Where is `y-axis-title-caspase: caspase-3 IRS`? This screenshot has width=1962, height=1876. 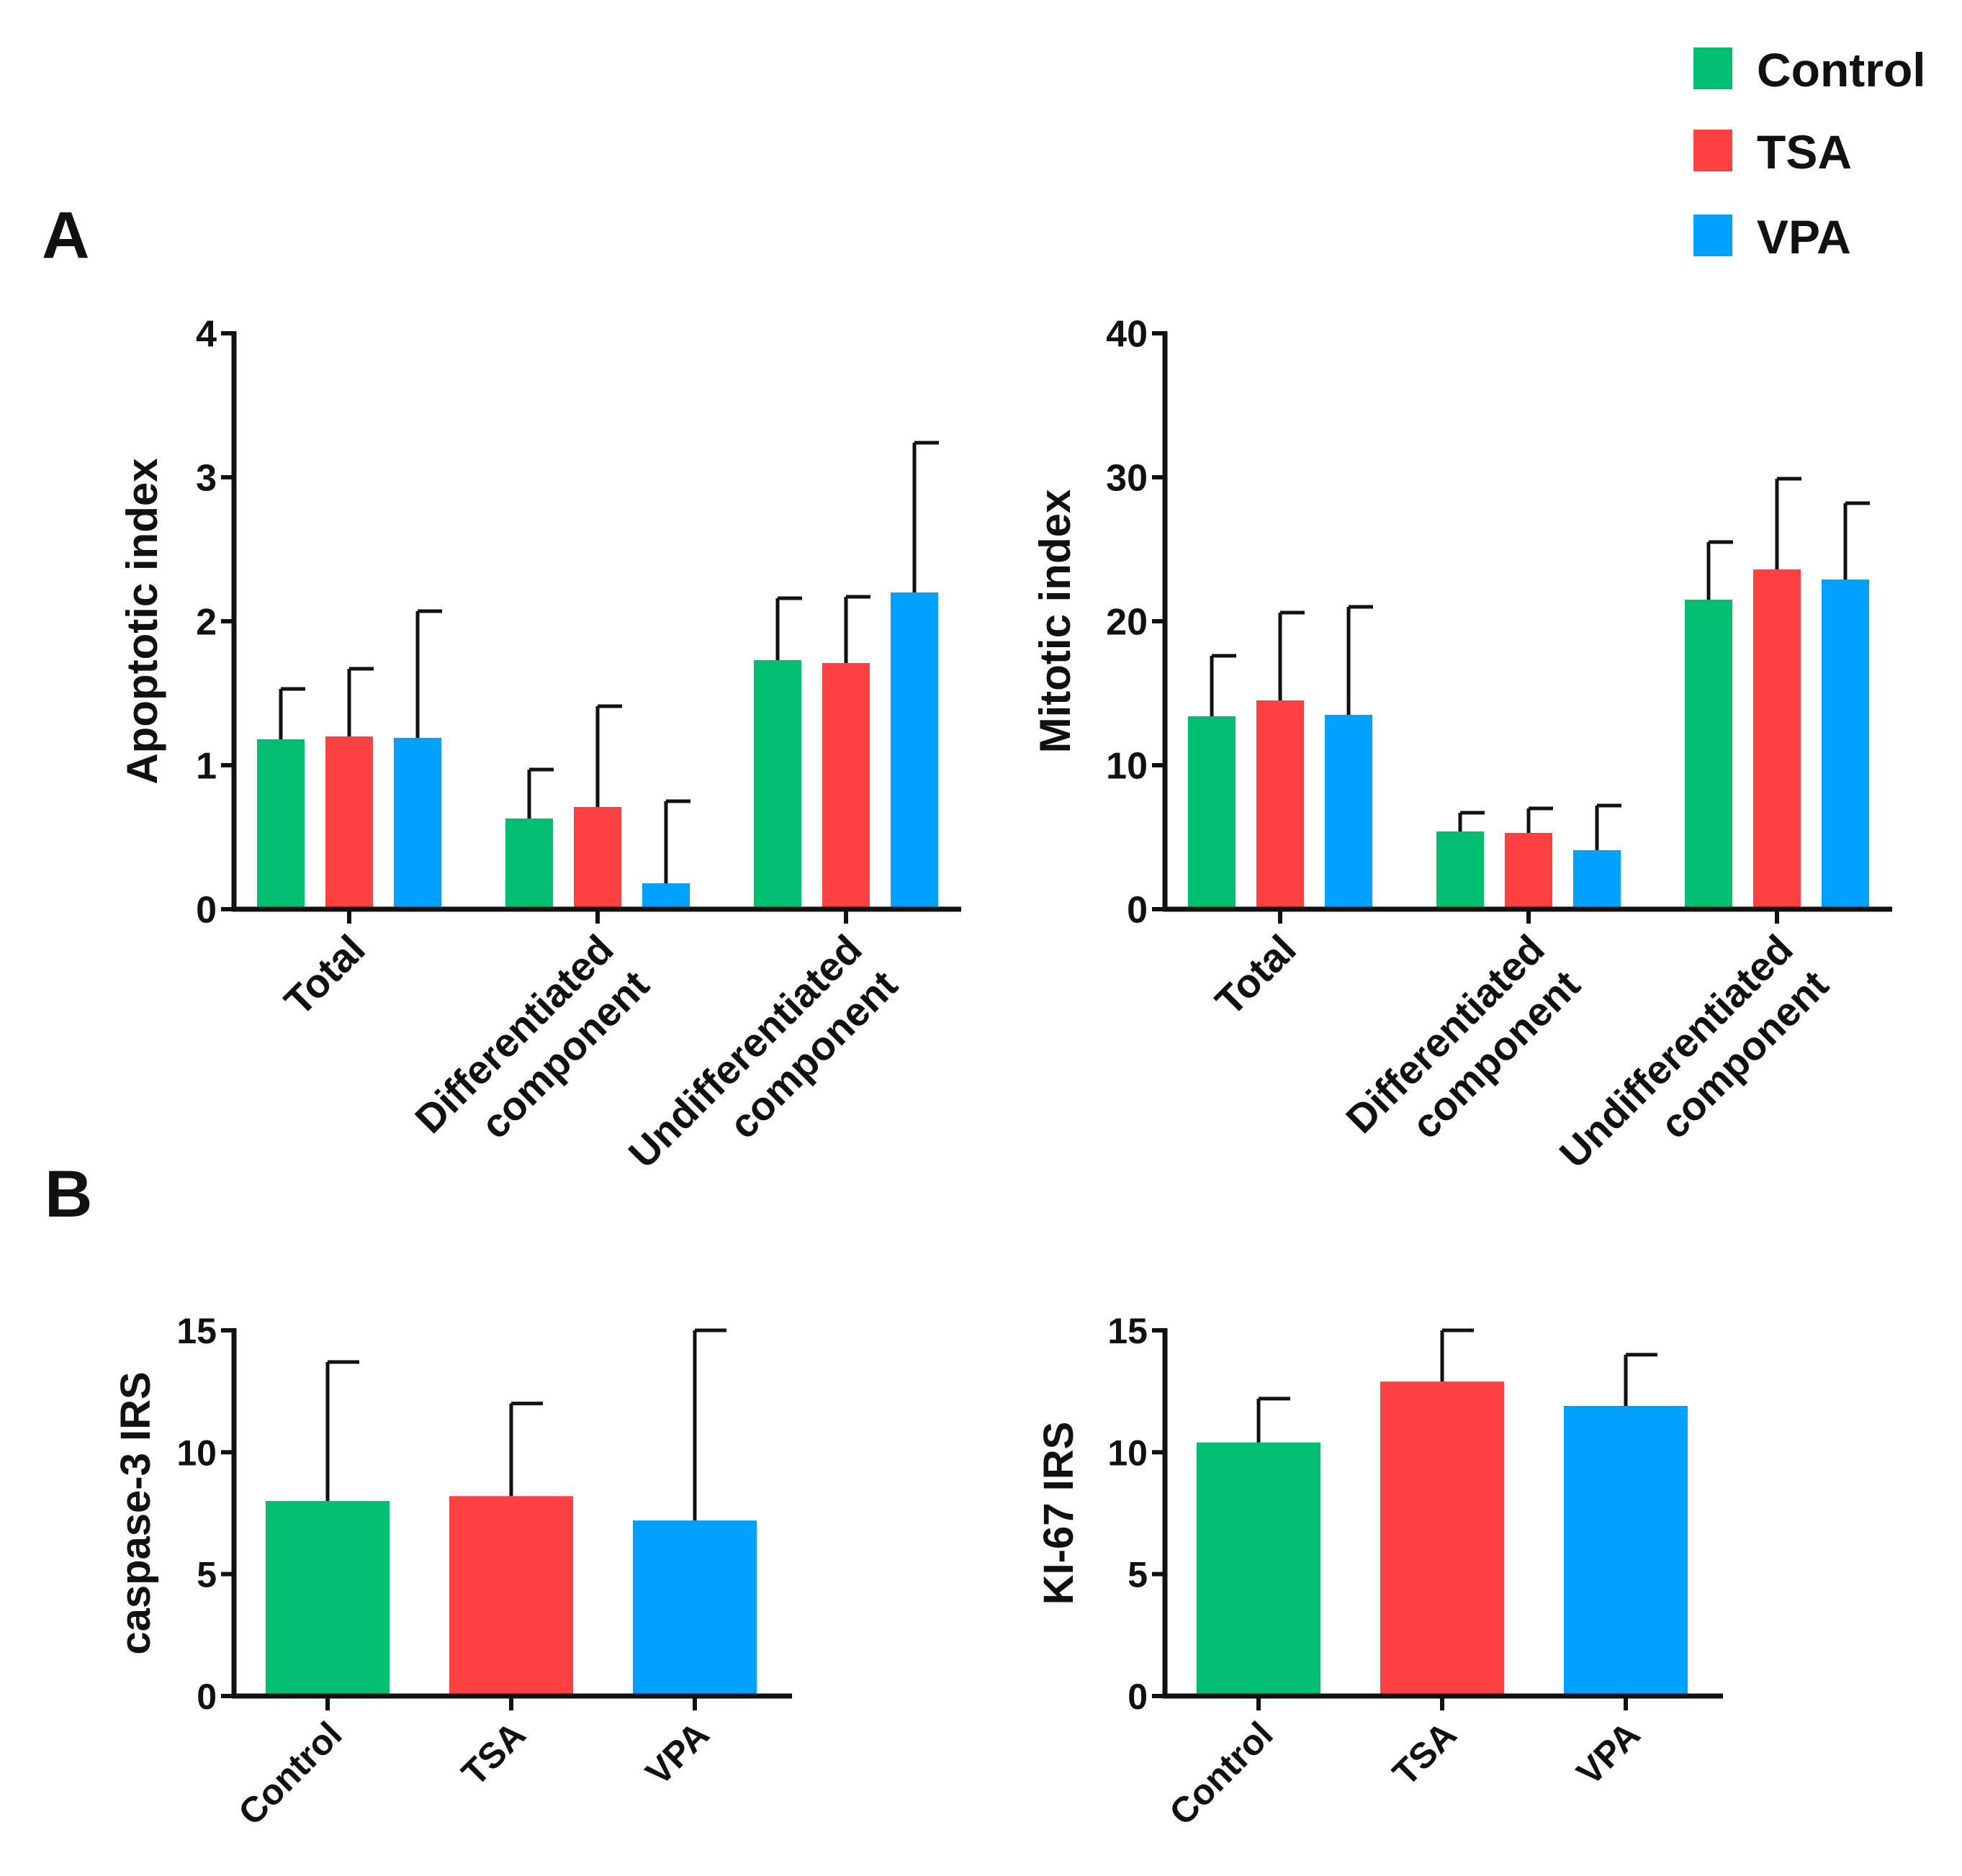 y-axis-title-caspase: caspase-3 IRS is located at coordinates (135, 1512).